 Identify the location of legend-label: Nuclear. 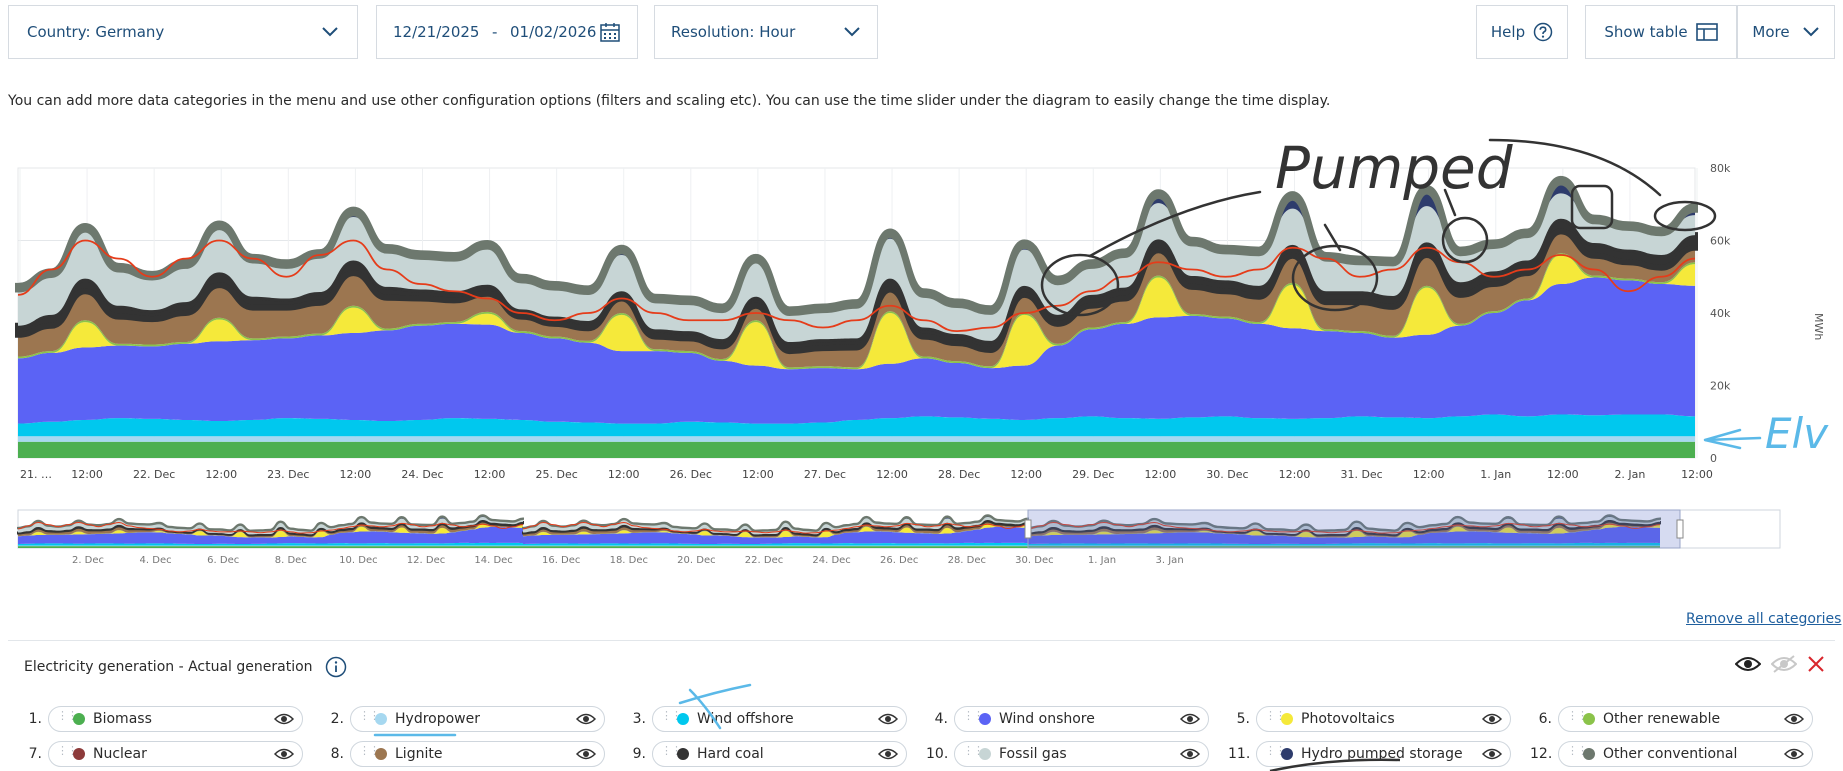
(120, 754).